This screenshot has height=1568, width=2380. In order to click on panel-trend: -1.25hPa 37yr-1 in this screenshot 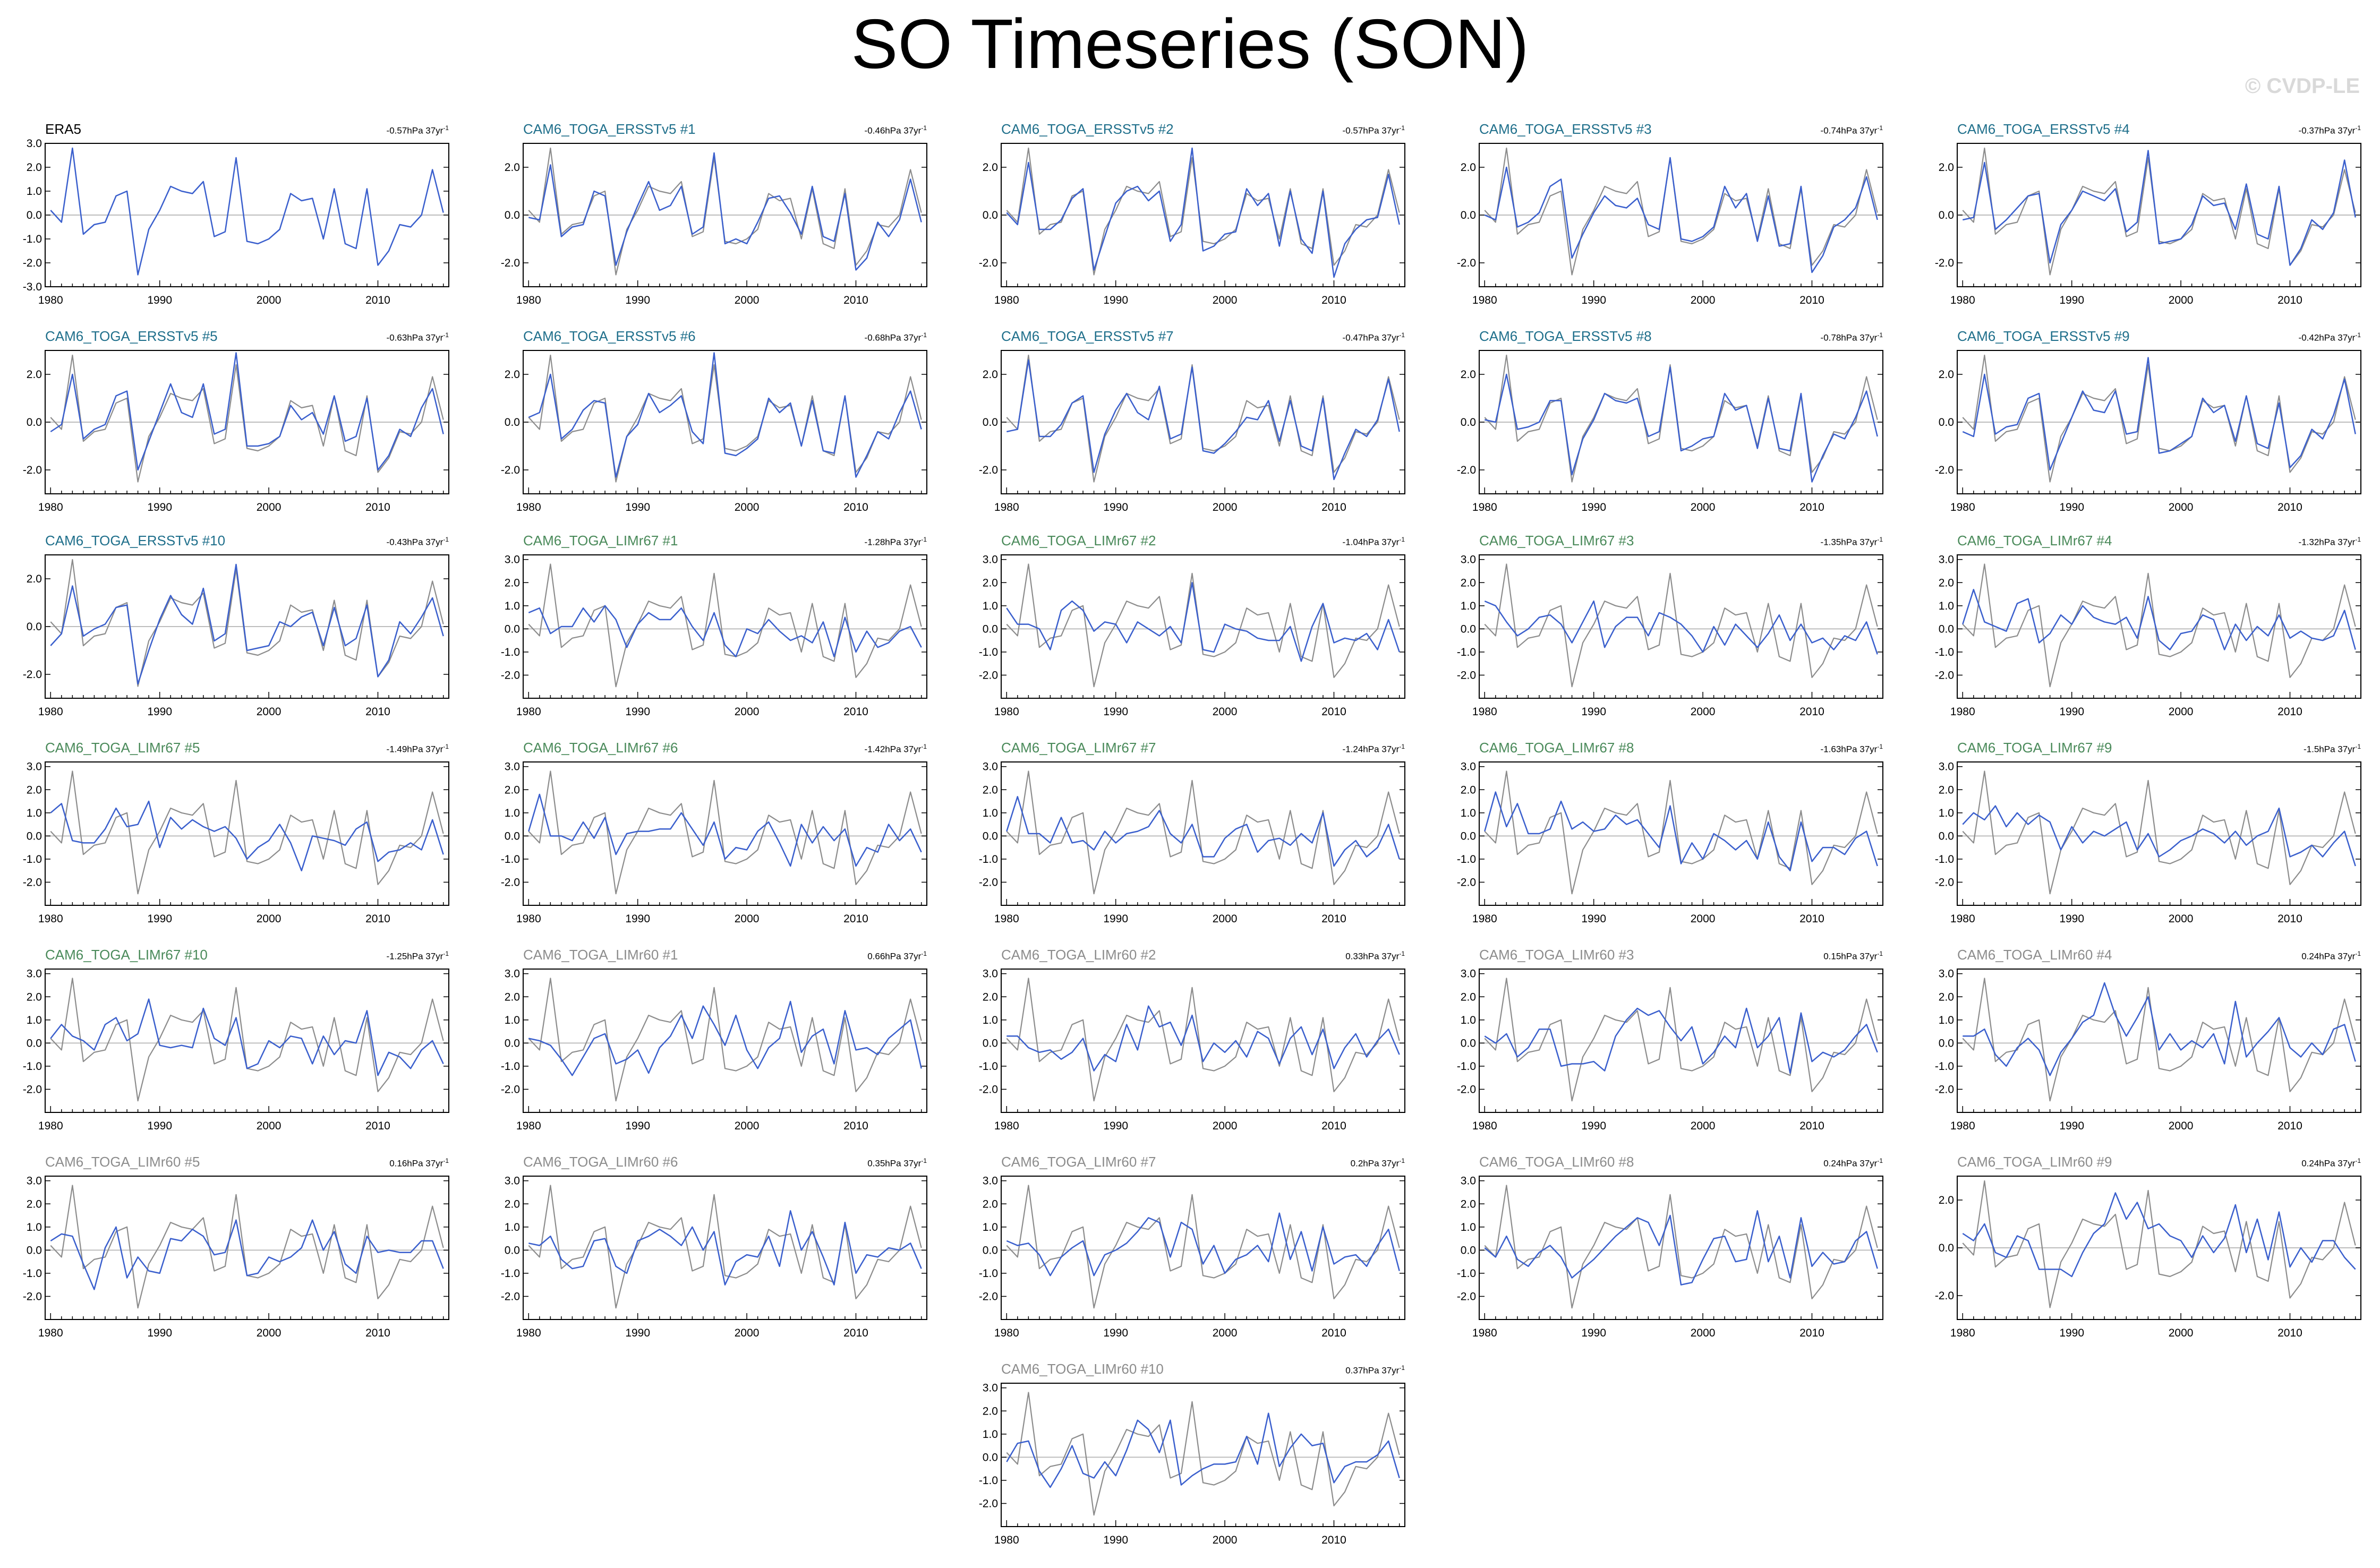, I will do `click(418, 956)`.